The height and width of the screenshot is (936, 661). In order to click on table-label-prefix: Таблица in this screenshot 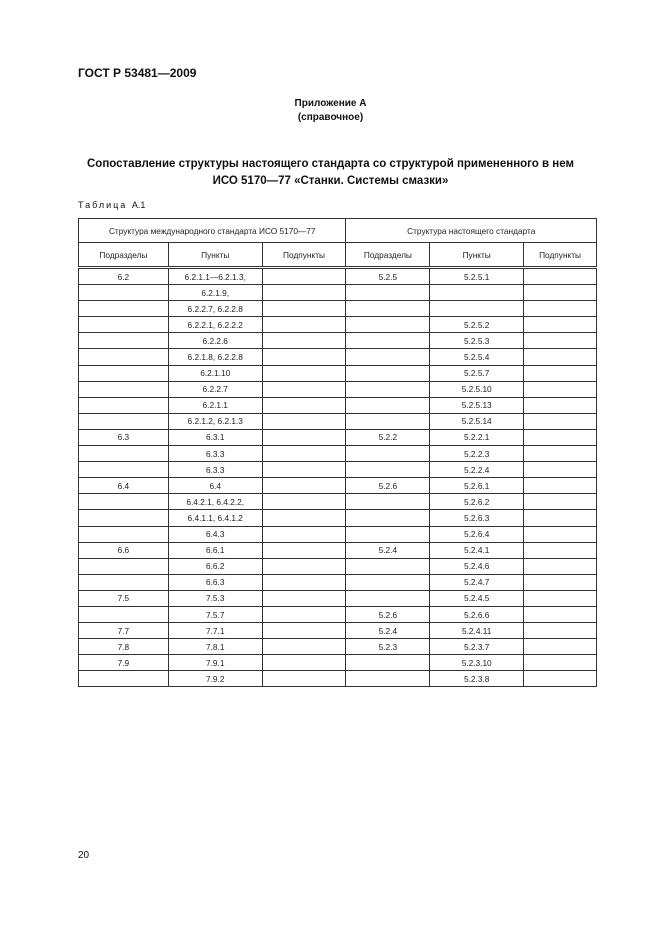, I will do `click(103, 205)`.